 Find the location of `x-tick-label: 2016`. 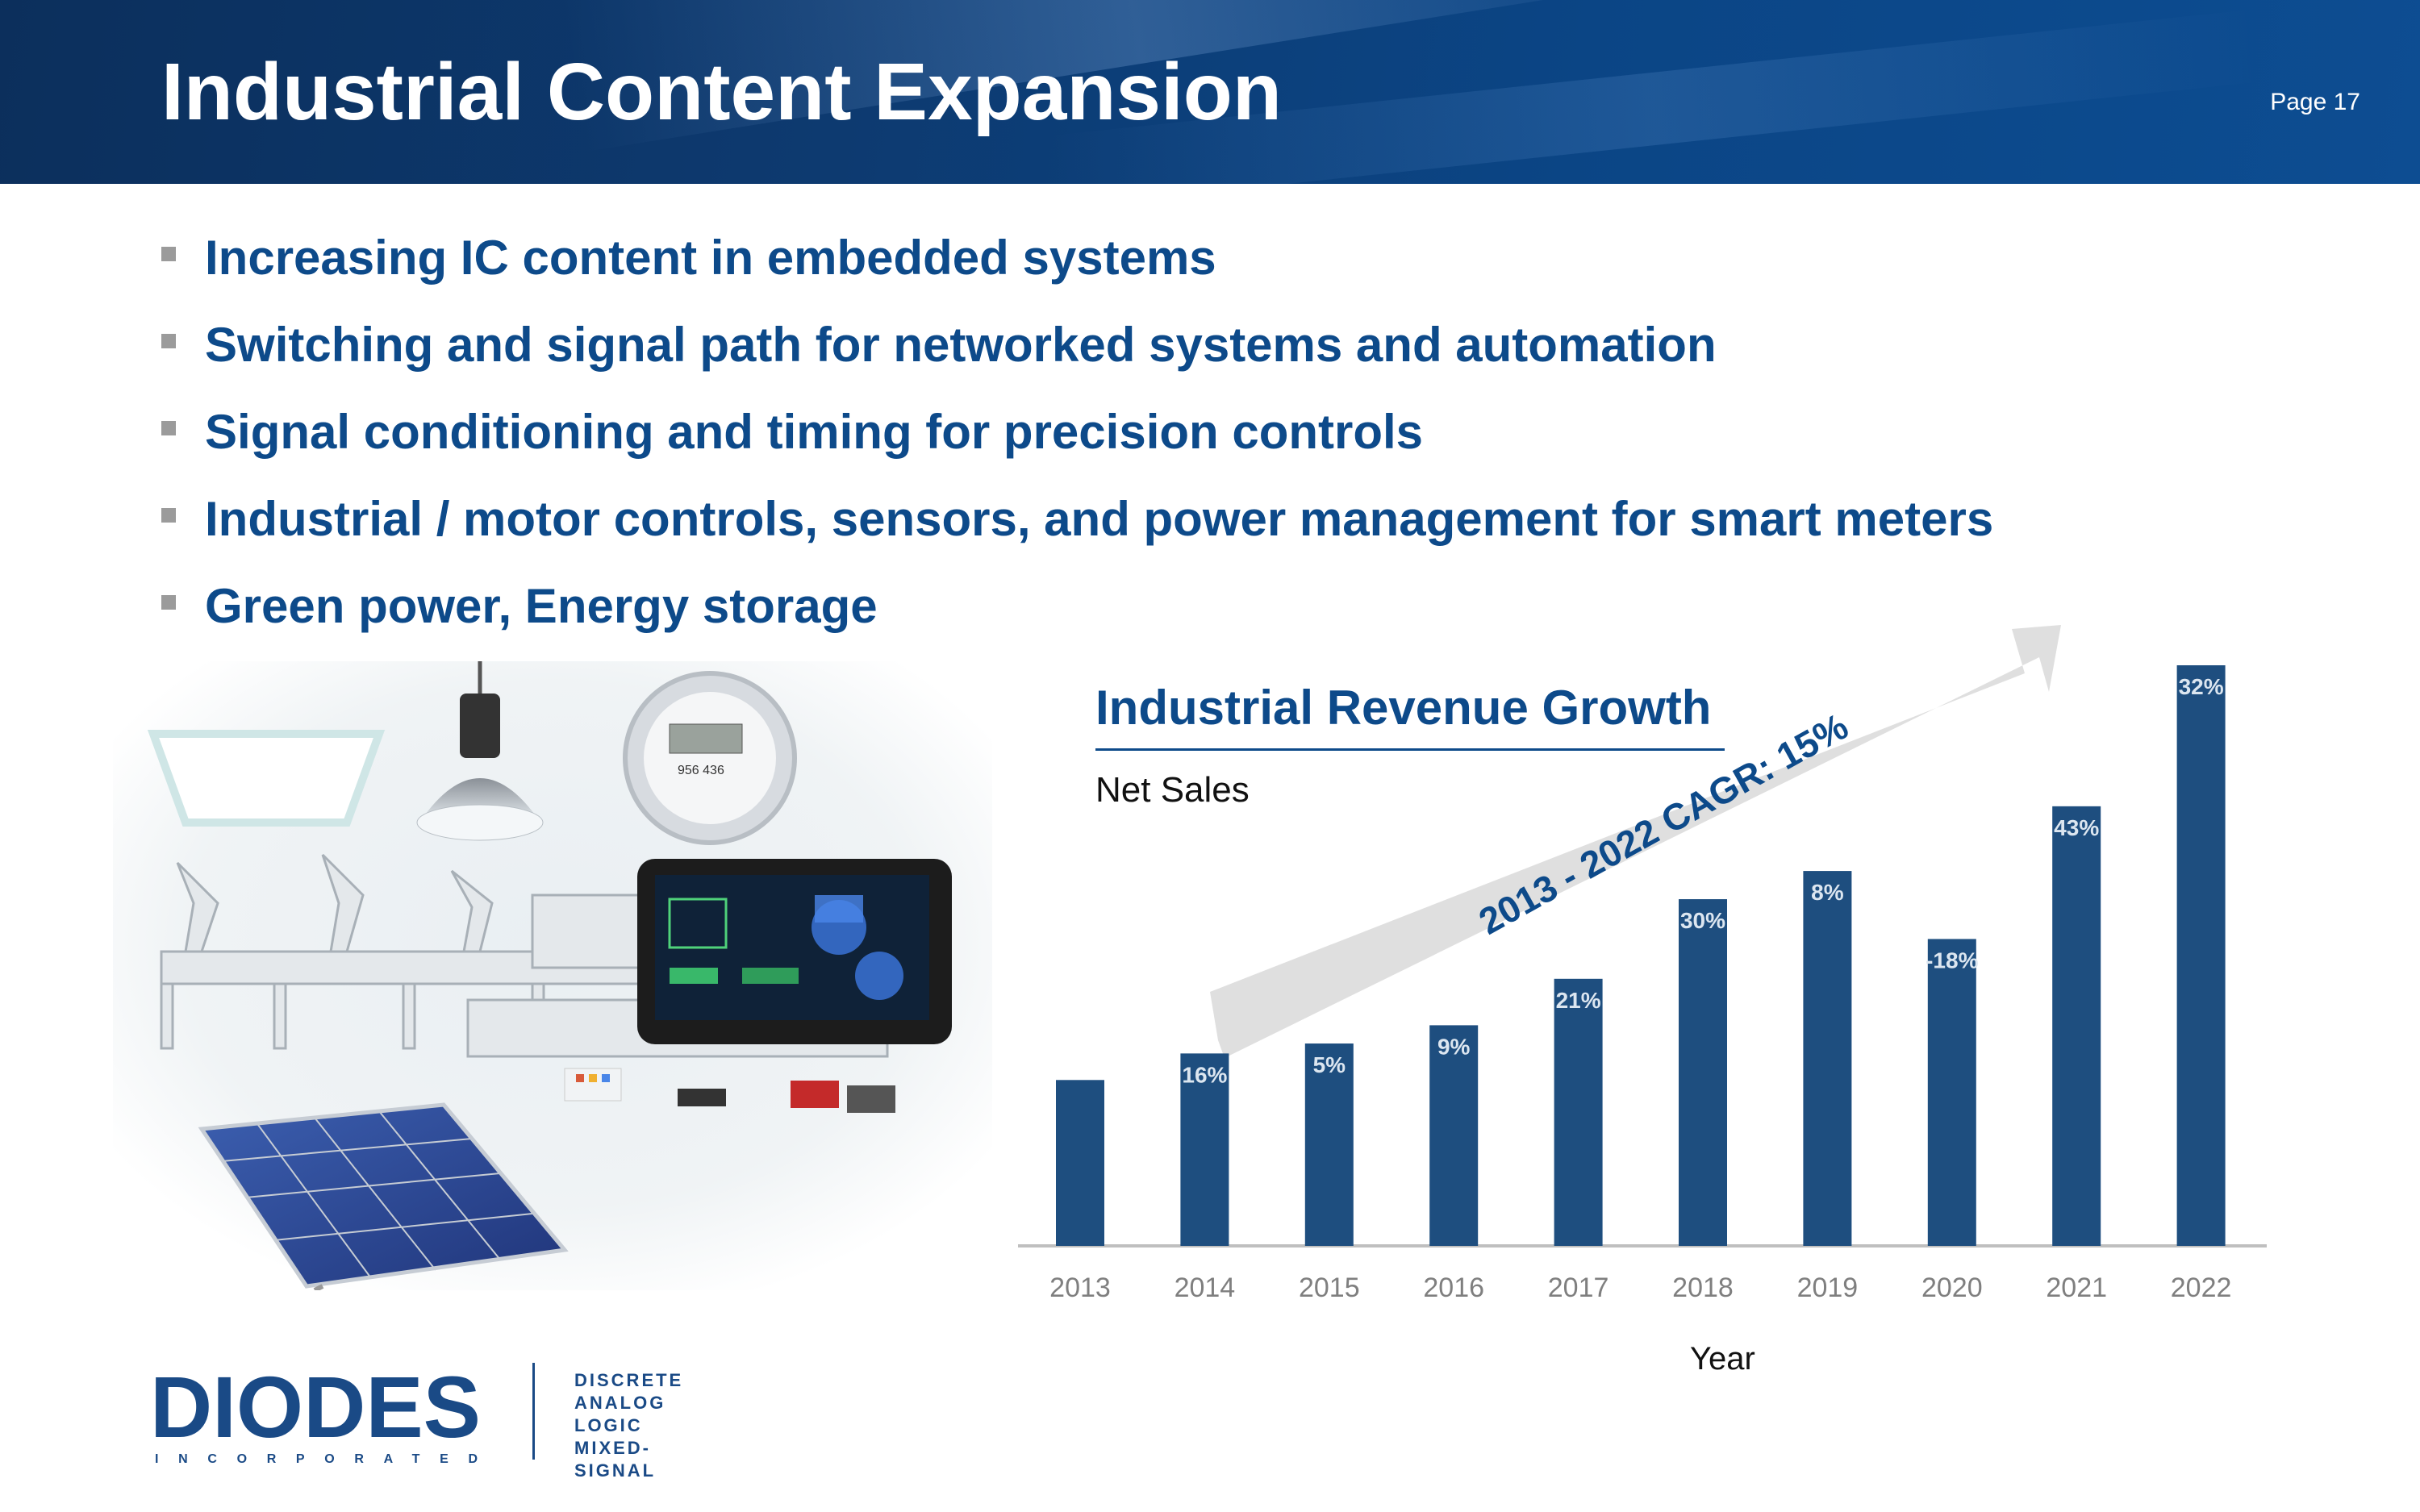

x-tick-label: 2016 is located at coordinates (1453, 1287).